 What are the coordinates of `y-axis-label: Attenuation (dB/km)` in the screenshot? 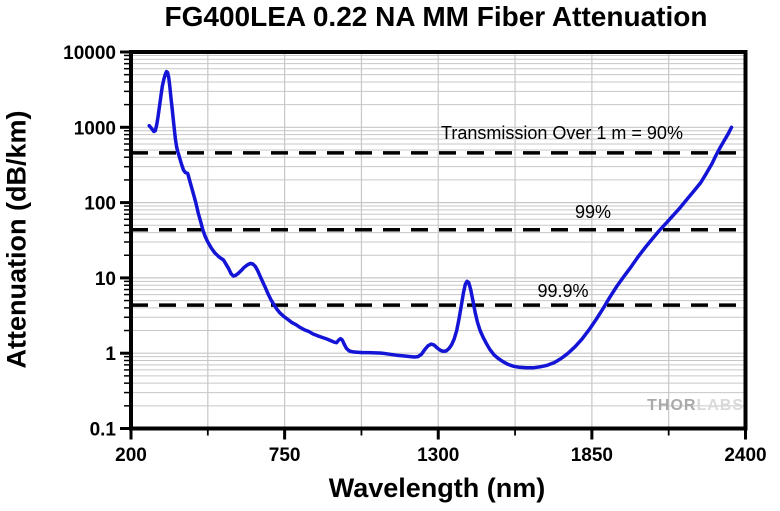 It's located at (16, 239).